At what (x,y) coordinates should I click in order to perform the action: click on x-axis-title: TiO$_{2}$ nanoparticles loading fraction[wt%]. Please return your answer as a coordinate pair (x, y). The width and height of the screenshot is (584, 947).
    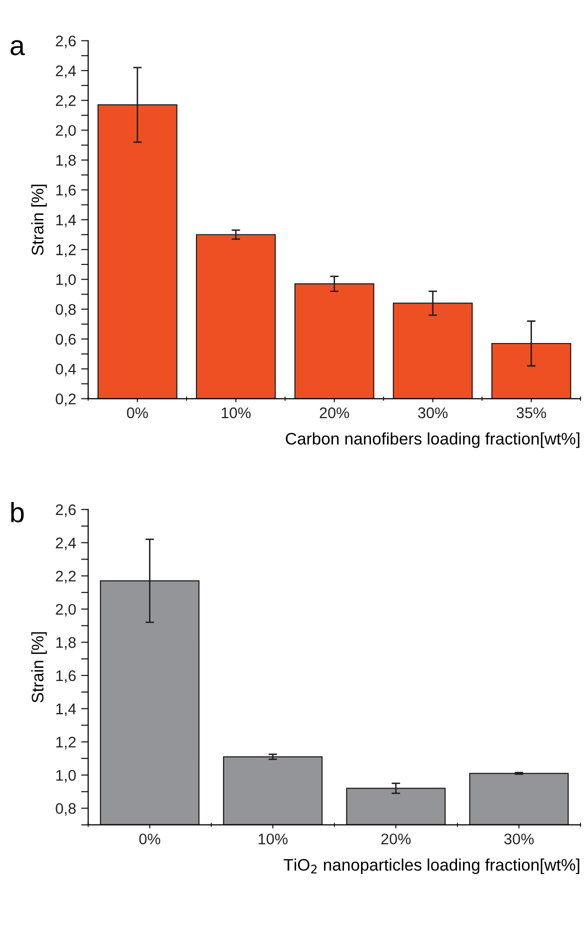
    Looking at the image, I should click on (432, 866).